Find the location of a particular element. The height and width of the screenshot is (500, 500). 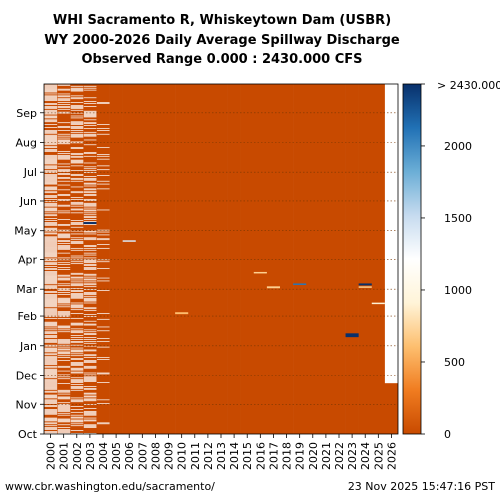

year-column-2006 is located at coordinates (129, 259).